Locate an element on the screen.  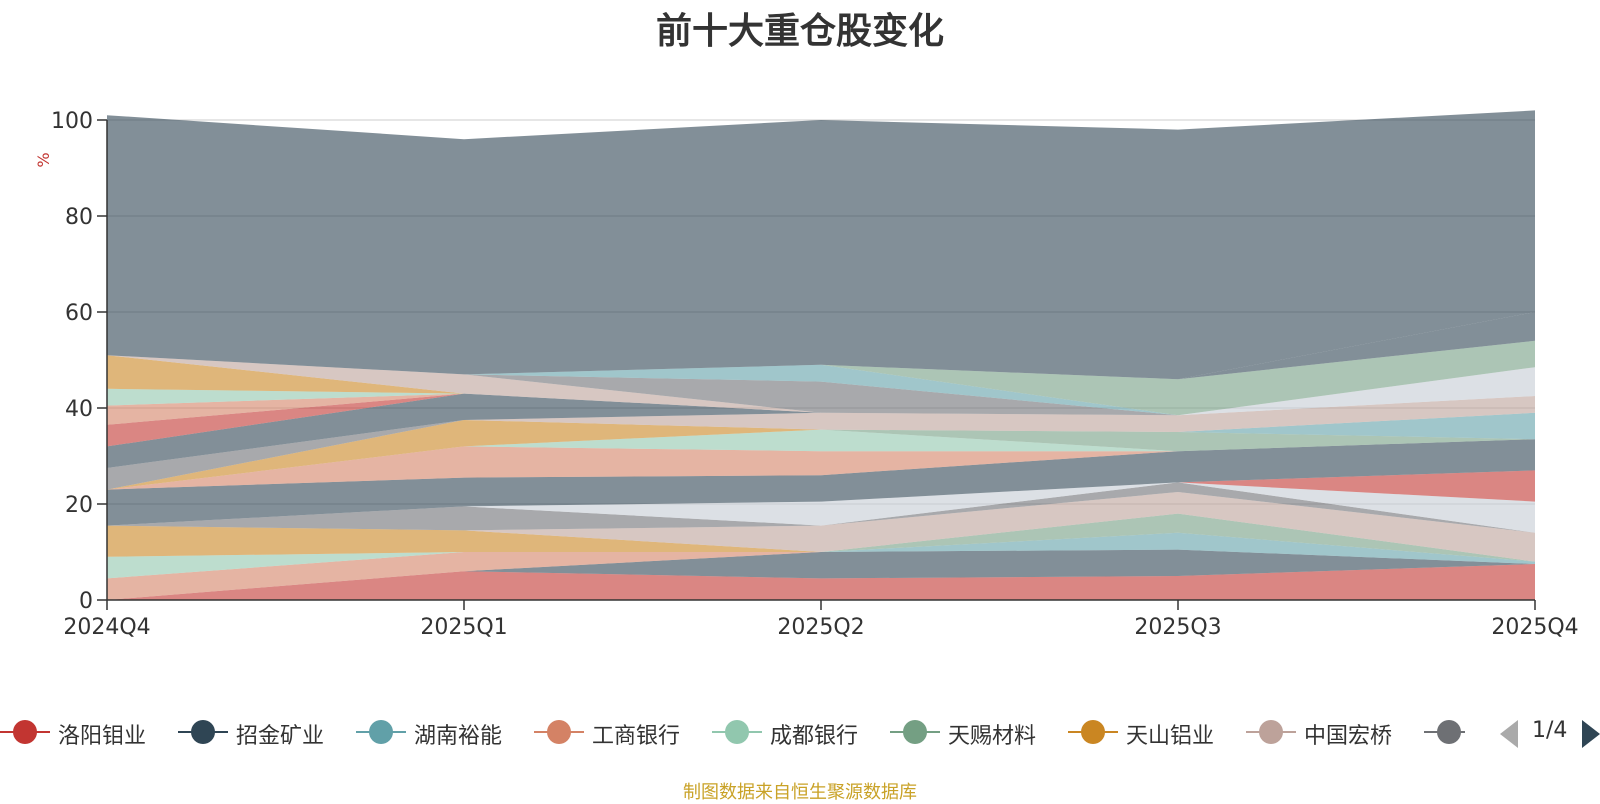
legend-next-page-button is located at coordinates (1591, 734).